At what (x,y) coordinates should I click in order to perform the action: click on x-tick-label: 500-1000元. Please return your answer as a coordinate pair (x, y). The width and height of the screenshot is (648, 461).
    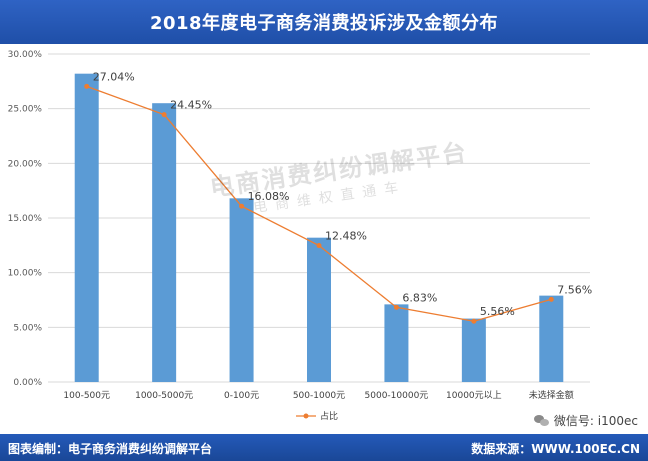
    Looking at the image, I should click on (319, 396).